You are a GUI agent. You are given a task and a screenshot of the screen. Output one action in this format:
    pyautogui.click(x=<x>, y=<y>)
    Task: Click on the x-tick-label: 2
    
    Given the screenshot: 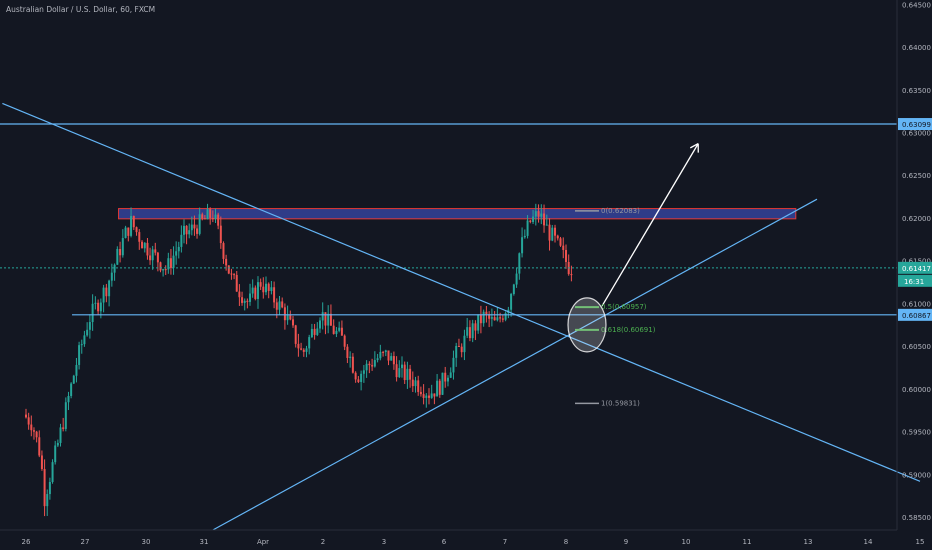 What is the action you would take?
    pyautogui.click(x=323, y=542)
    